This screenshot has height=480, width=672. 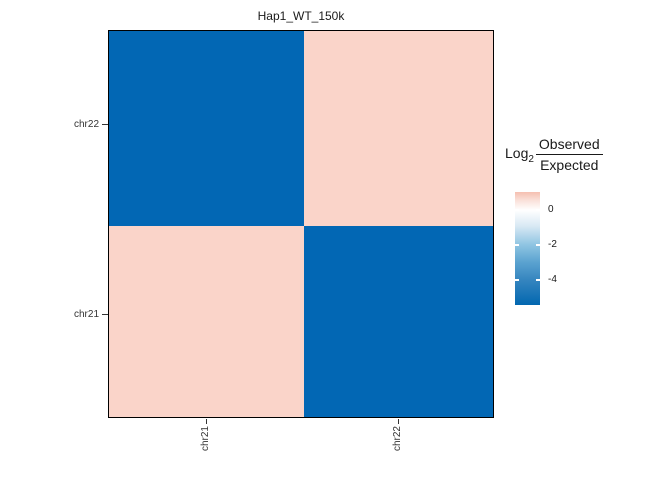 What do you see at coordinates (398, 321) in the screenshot?
I see `heatmap-cell-chr21-chr22` at bounding box center [398, 321].